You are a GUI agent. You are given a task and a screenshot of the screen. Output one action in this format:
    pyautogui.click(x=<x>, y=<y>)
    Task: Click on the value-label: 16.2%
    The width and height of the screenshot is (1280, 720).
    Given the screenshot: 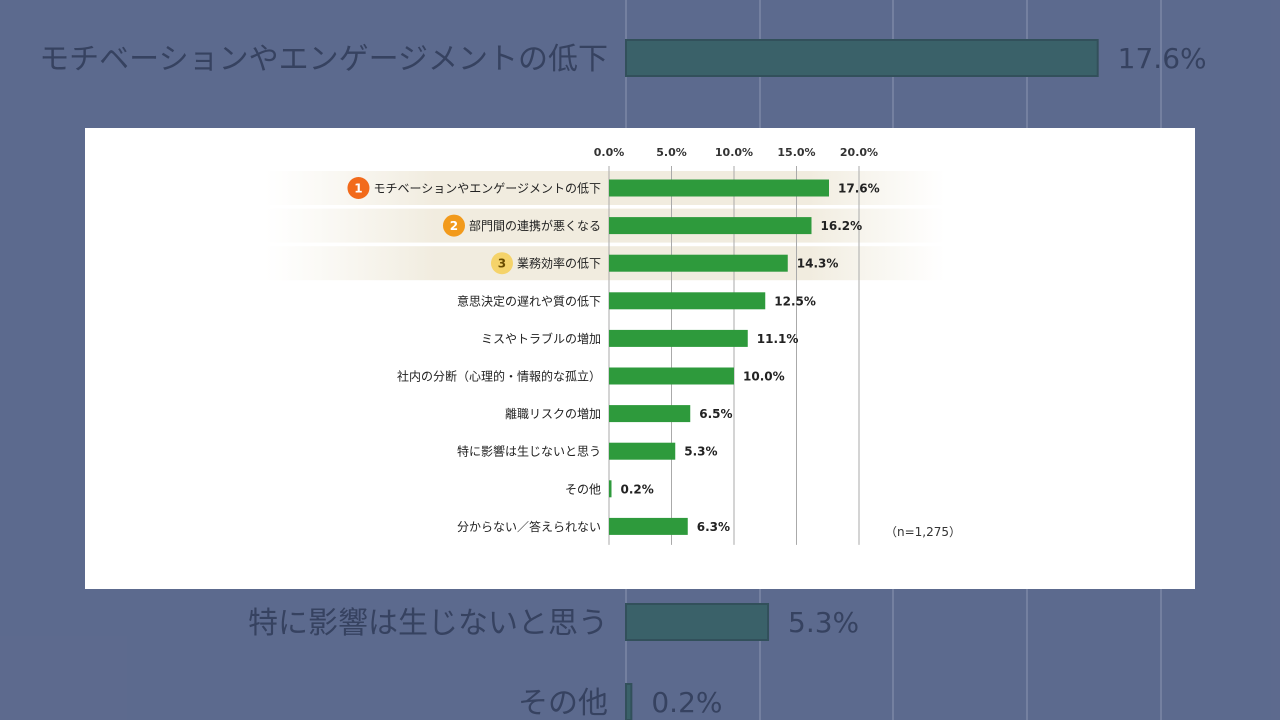 What is the action you would take?
    pyautogui.click(x=842, y=226)
    